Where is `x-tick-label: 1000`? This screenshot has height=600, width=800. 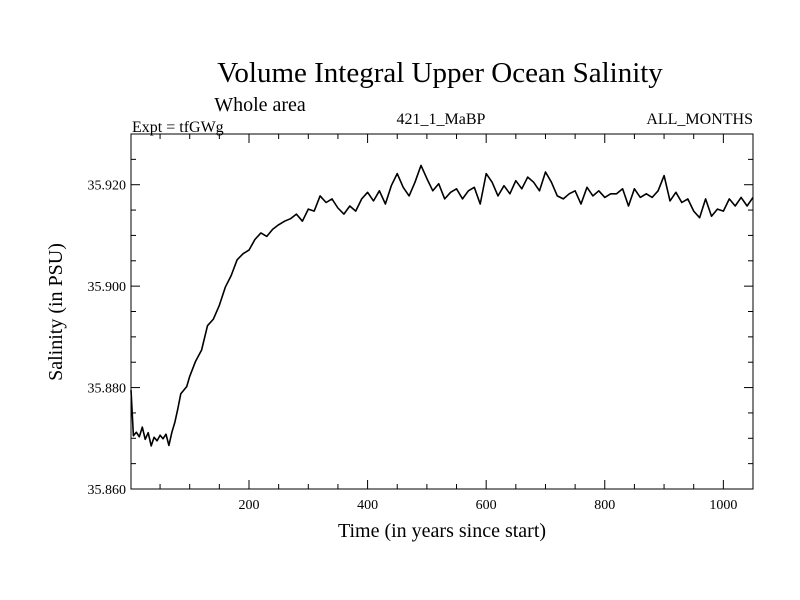 x-tick-label: 1000 is located at coordinates (723, 505).